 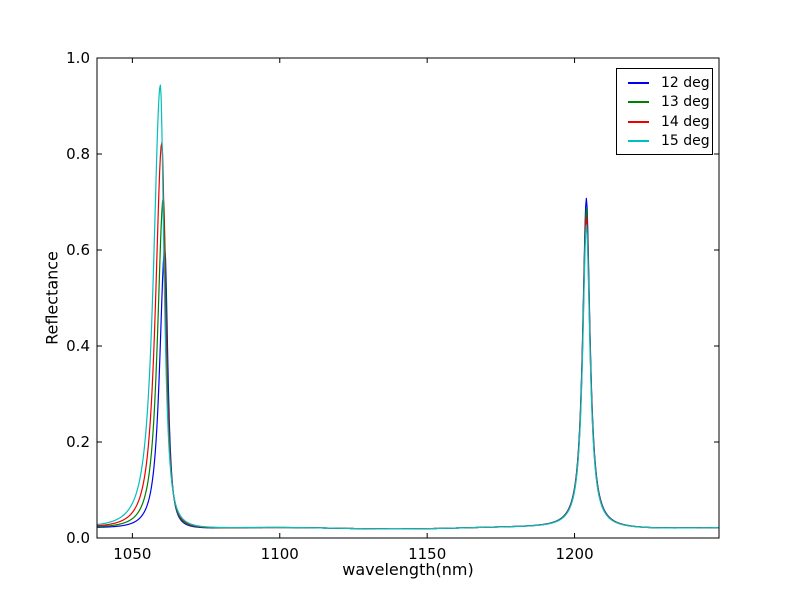 I want to click on legend-item: 13 deg, so click(x=664, y=102).